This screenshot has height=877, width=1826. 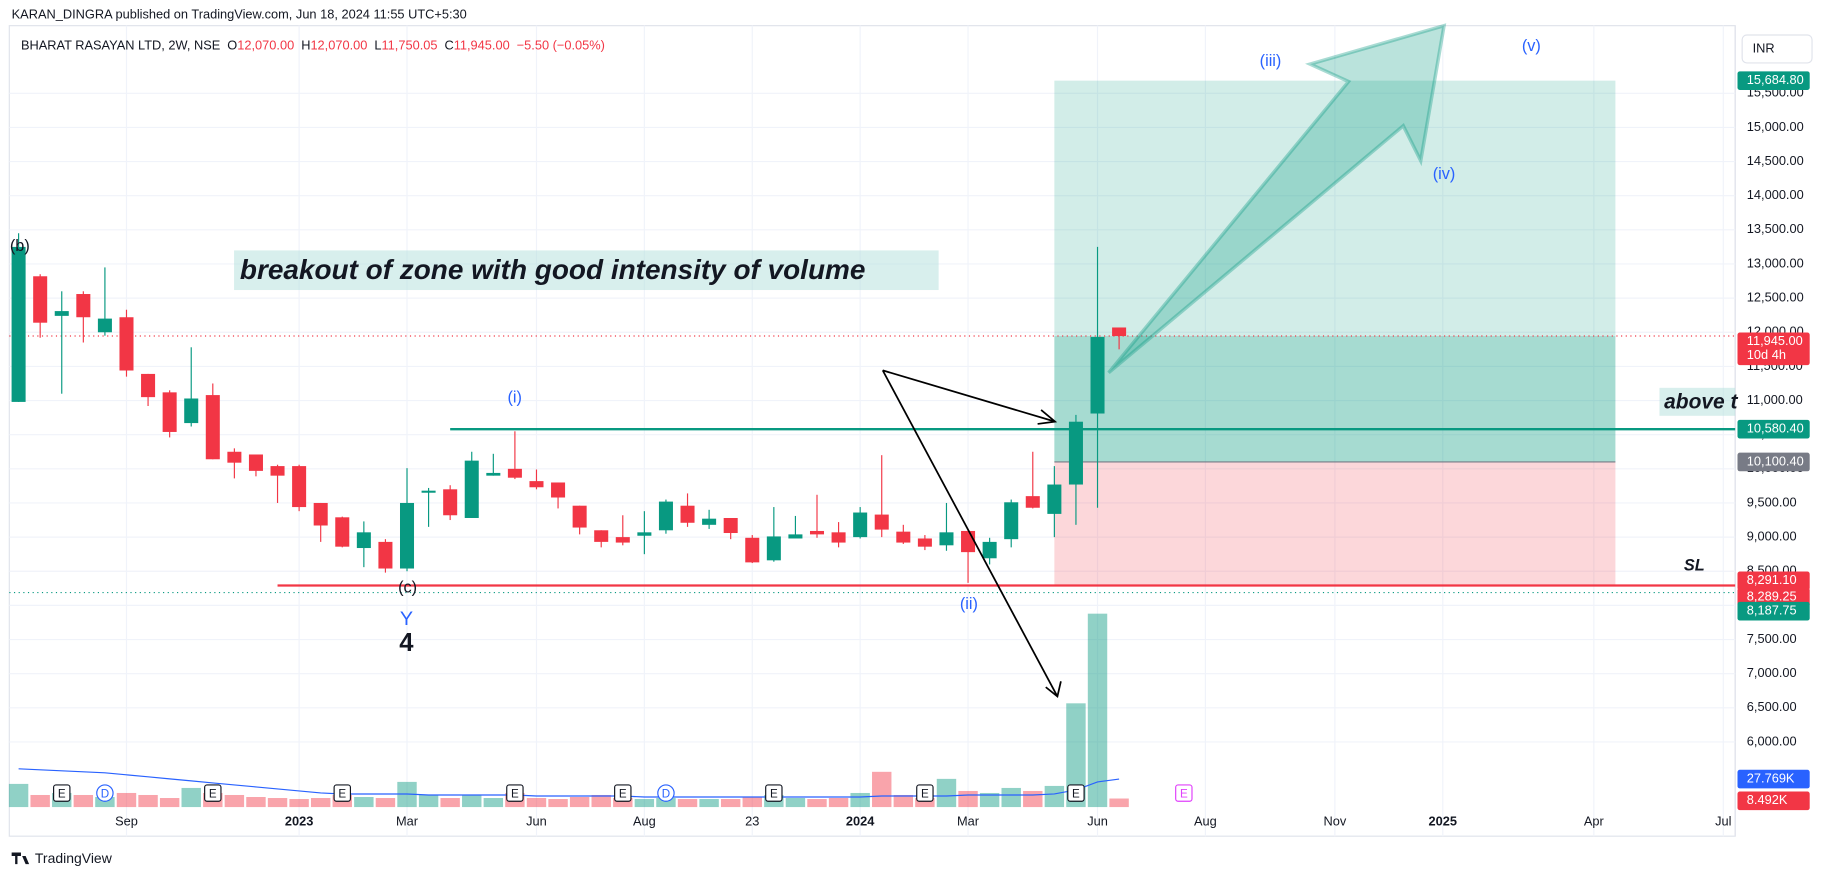 I want to click on legend-key: L, so click(x=377, y=45).